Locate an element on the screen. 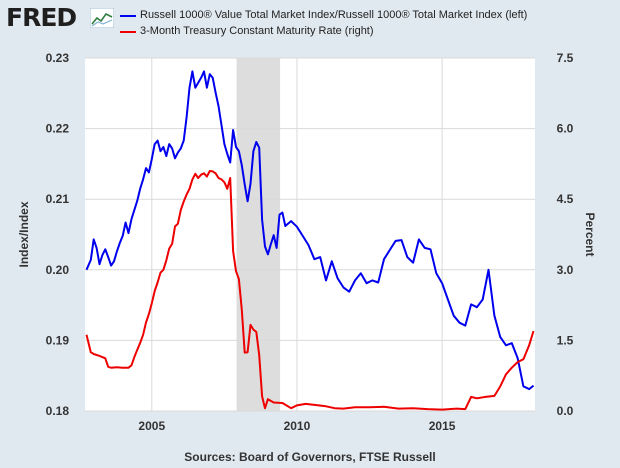 This screenshot has width=620, height=468. y-tick-label-right: 4.5 is located at coordinates (565, 199).